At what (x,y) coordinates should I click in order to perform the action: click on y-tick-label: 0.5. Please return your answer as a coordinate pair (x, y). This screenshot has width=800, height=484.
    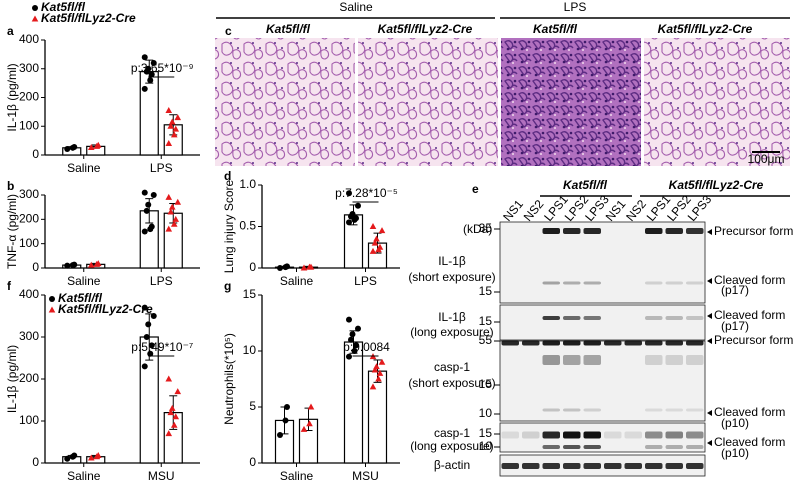
    Looking at the image, I should click on (247, 226).